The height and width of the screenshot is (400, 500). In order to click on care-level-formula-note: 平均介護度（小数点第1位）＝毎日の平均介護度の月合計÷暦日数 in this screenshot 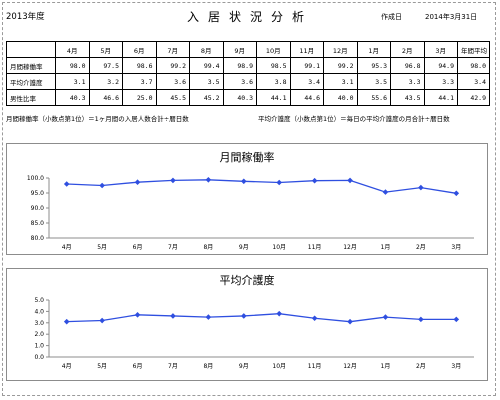, I will do `click(354, 119)`.